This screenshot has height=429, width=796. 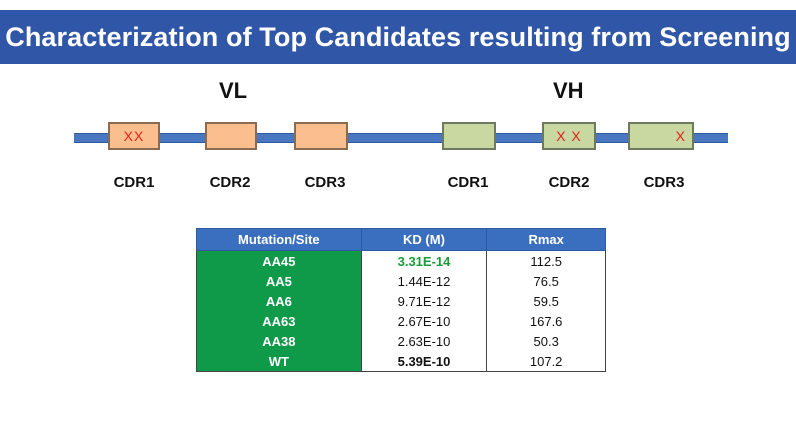 I want to click on vh-cdr2-label: CDR2, so click(x=569, y=182).